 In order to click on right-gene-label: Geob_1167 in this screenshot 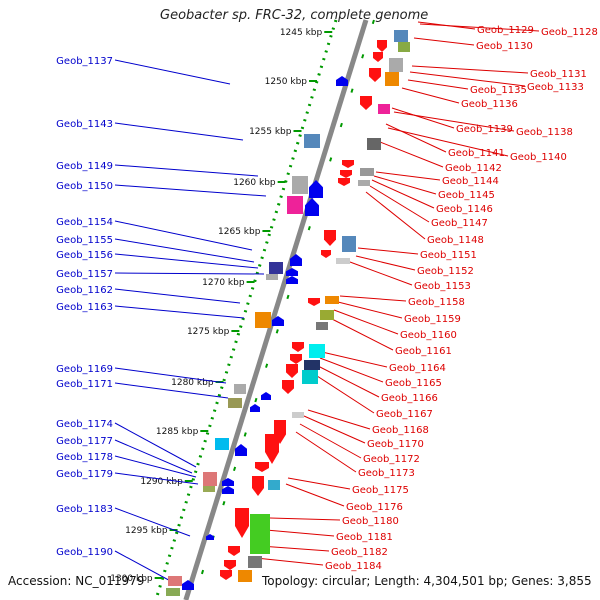, I will do `click(404, 414)`.